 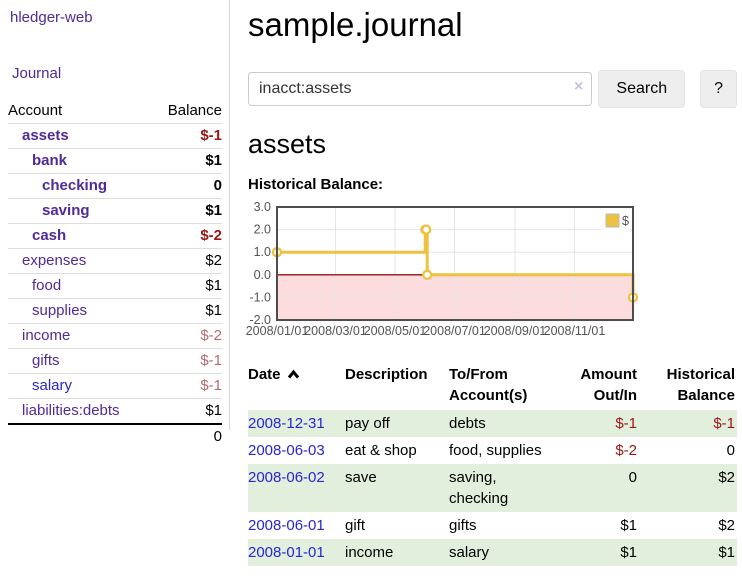 What do you see at coordinates (488, 385) in the screenshot?
I see `register-header-accounts: To/From Account(s)` at bounding box center [488, 385].